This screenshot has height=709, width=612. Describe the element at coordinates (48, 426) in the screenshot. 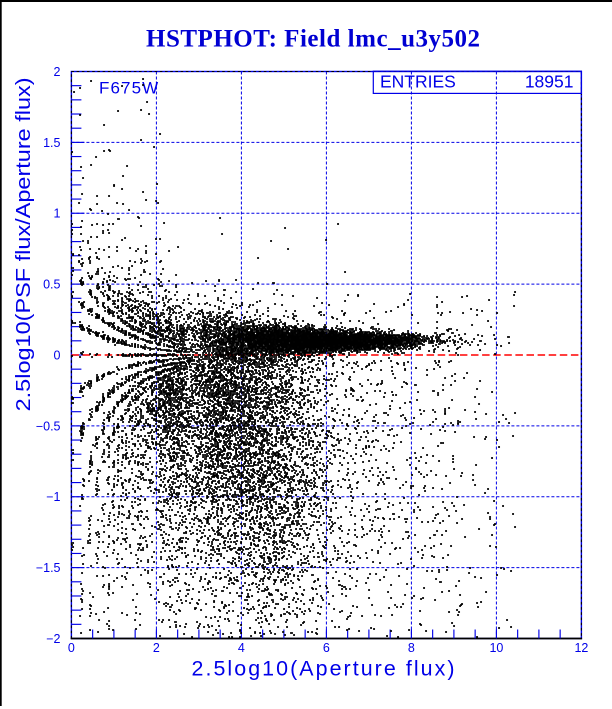

I see `svg-text: −0.5` at that location.